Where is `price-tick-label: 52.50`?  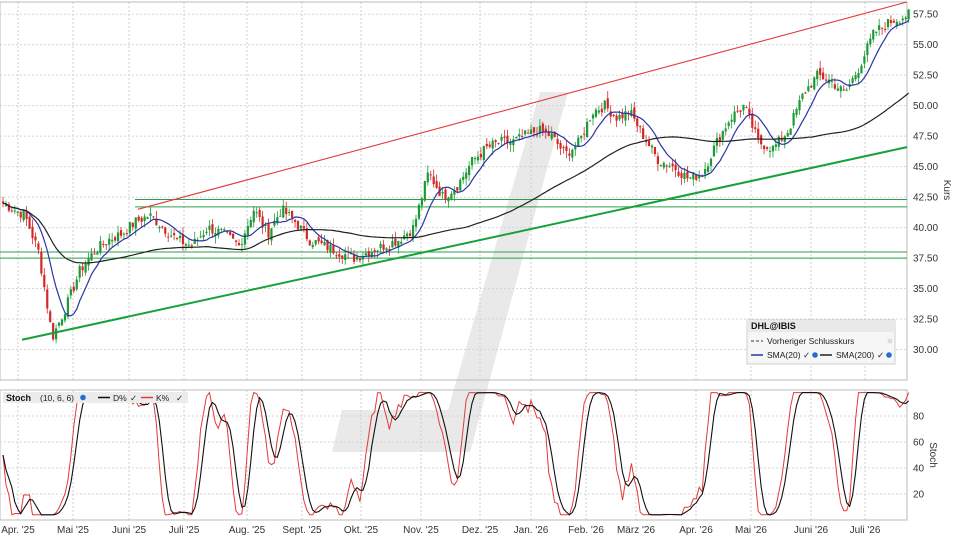
price-tick-label: 52.50 is located at coordinates (925, 76).